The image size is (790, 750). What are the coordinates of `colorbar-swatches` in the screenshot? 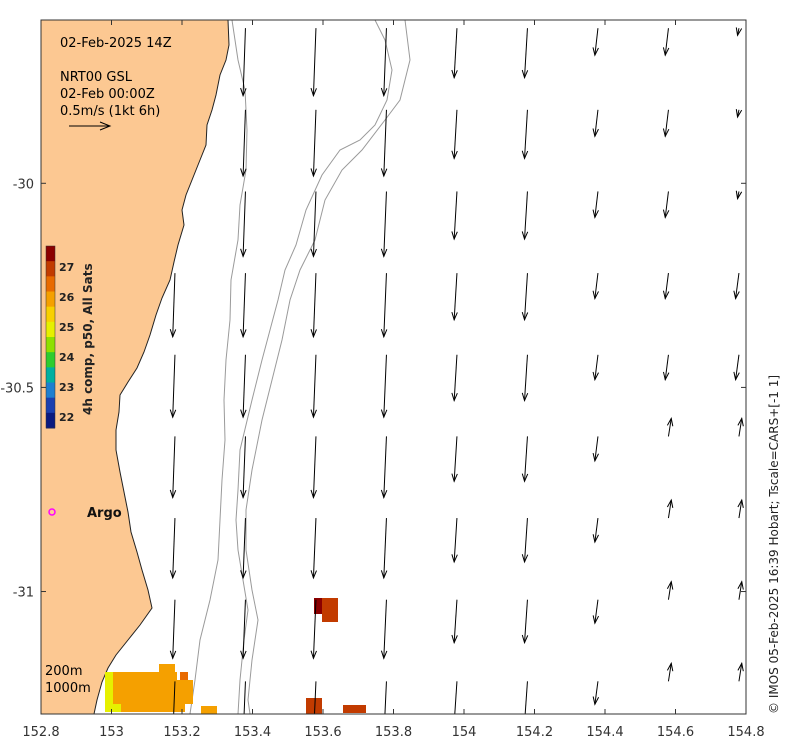 It's located at (50, 337).